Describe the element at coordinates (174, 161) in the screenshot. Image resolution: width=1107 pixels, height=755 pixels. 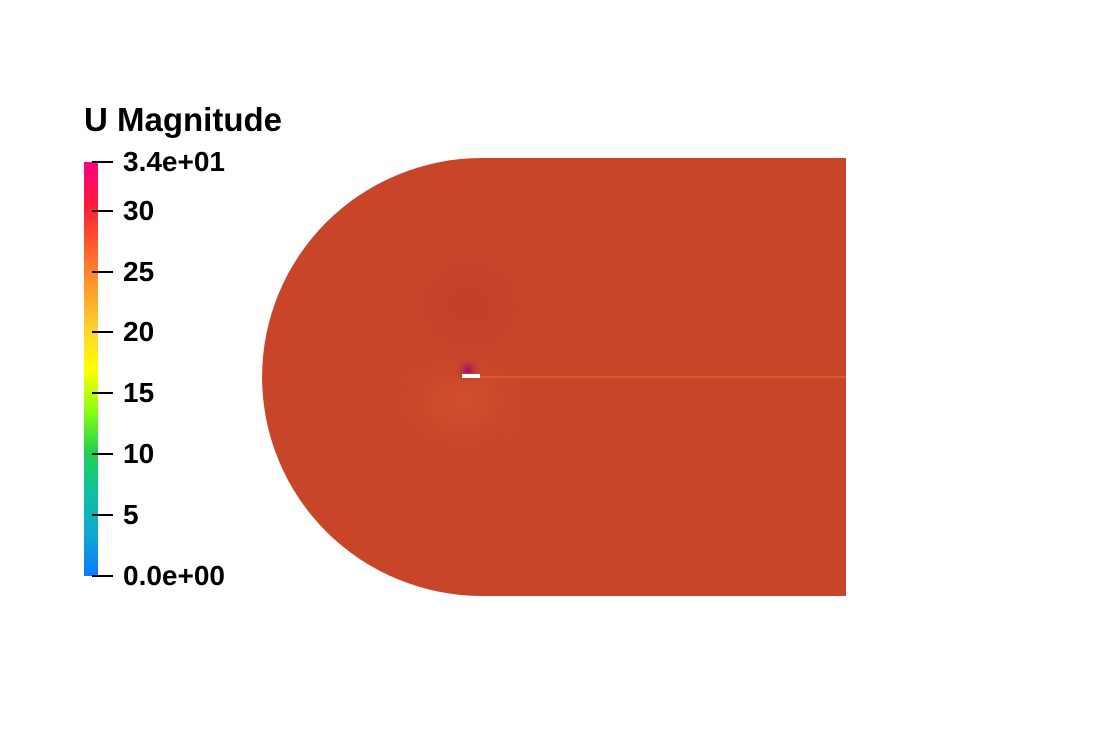
I see `colorbar-tick-label: 3.4e+01` at that location.